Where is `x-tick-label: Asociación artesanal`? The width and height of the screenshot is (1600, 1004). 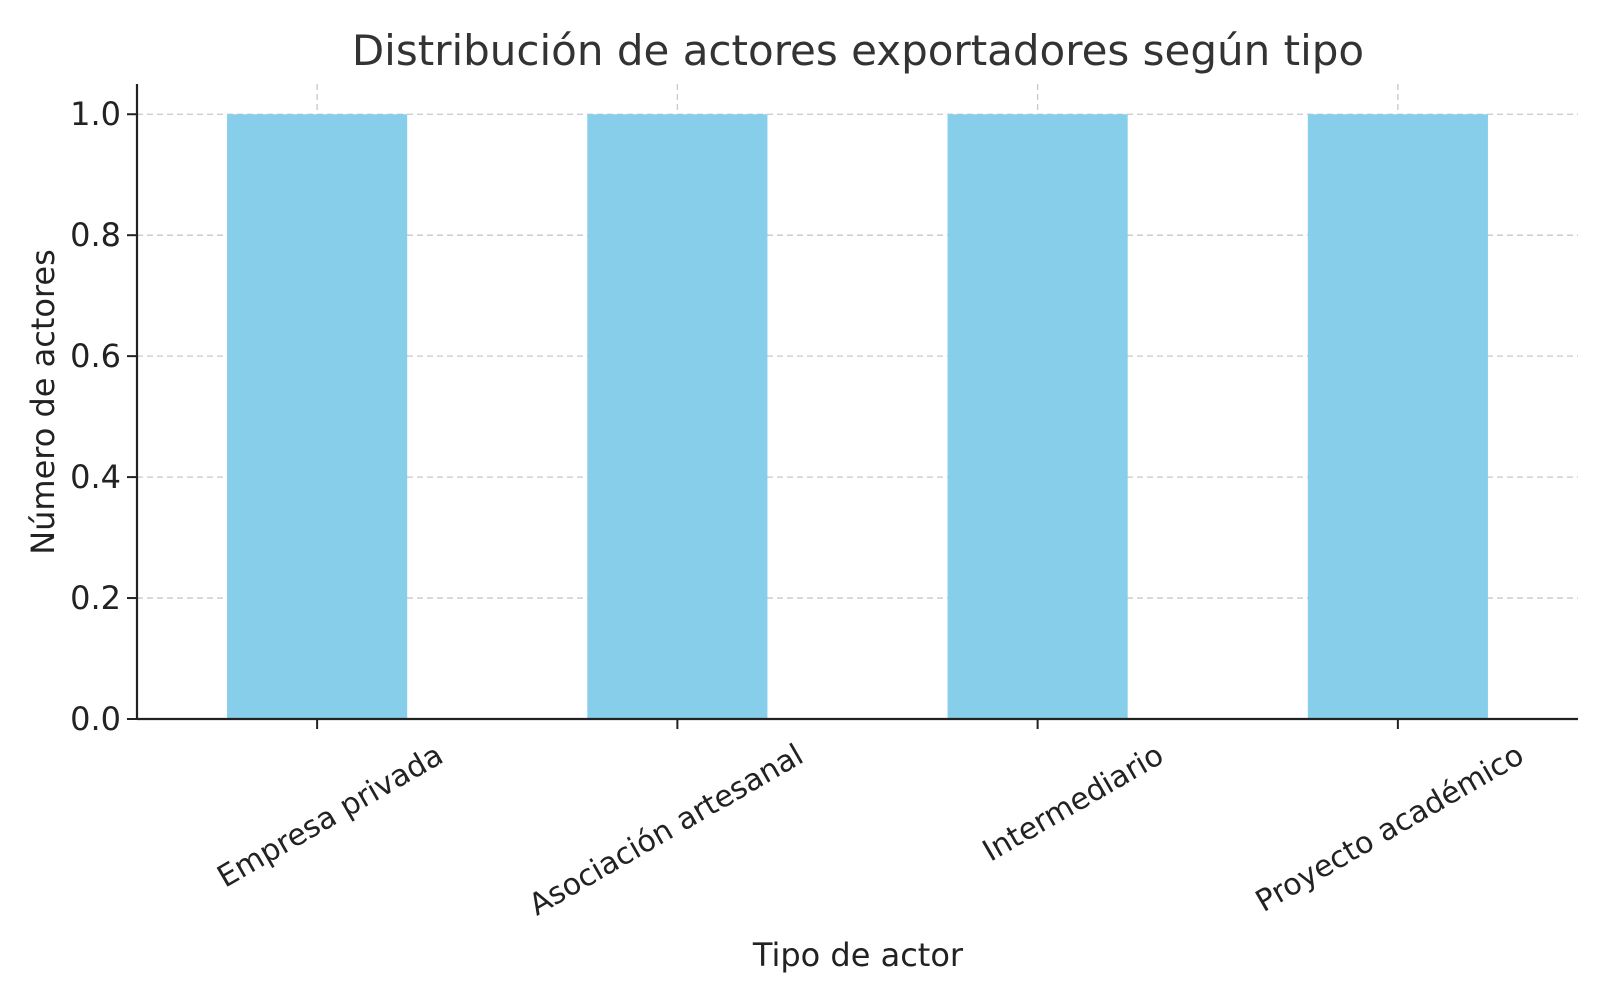
x-tick-label: Asociación artesanal is located at coordinates (666, 830).